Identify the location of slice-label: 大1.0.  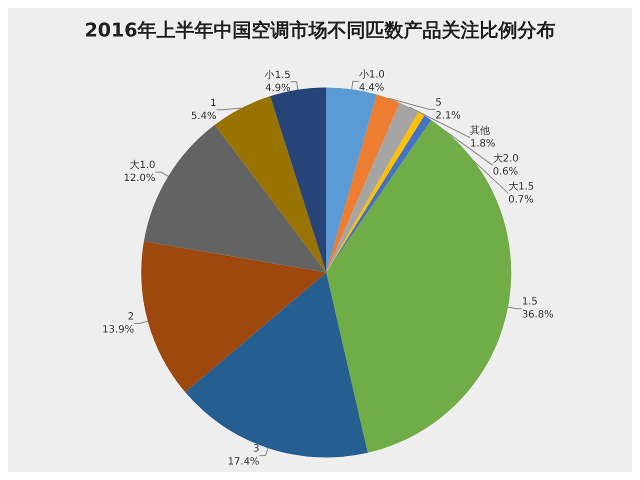
(142, 165).